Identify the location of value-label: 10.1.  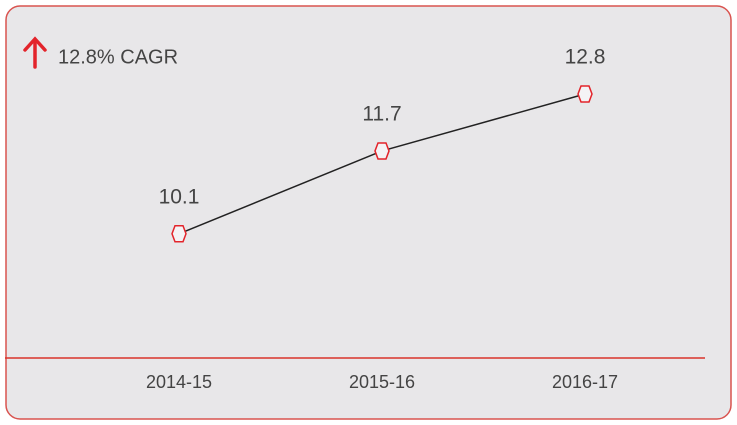
(179, 196).